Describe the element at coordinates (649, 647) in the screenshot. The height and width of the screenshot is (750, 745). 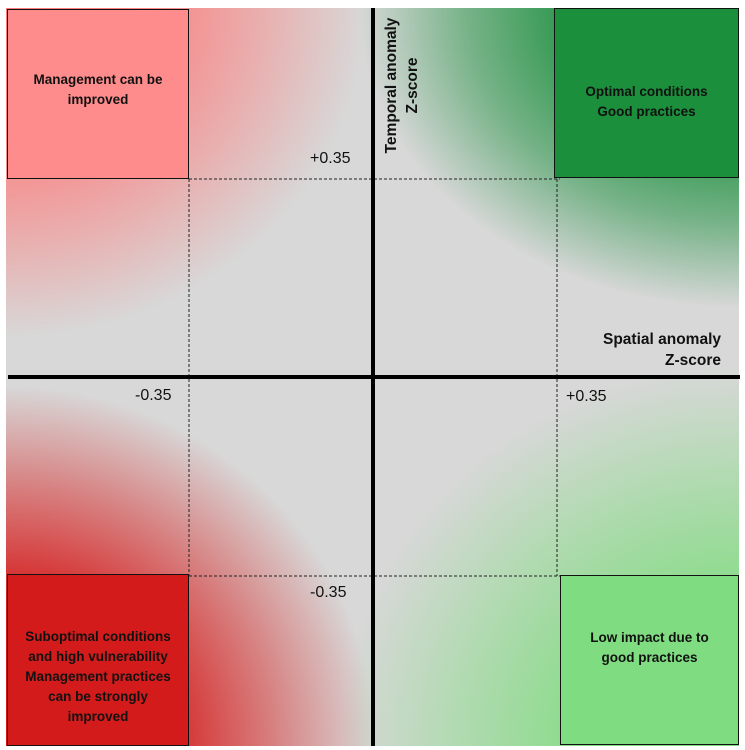
I see `quadrant-bottom-right-label: Low impact due to good practices` at that location.